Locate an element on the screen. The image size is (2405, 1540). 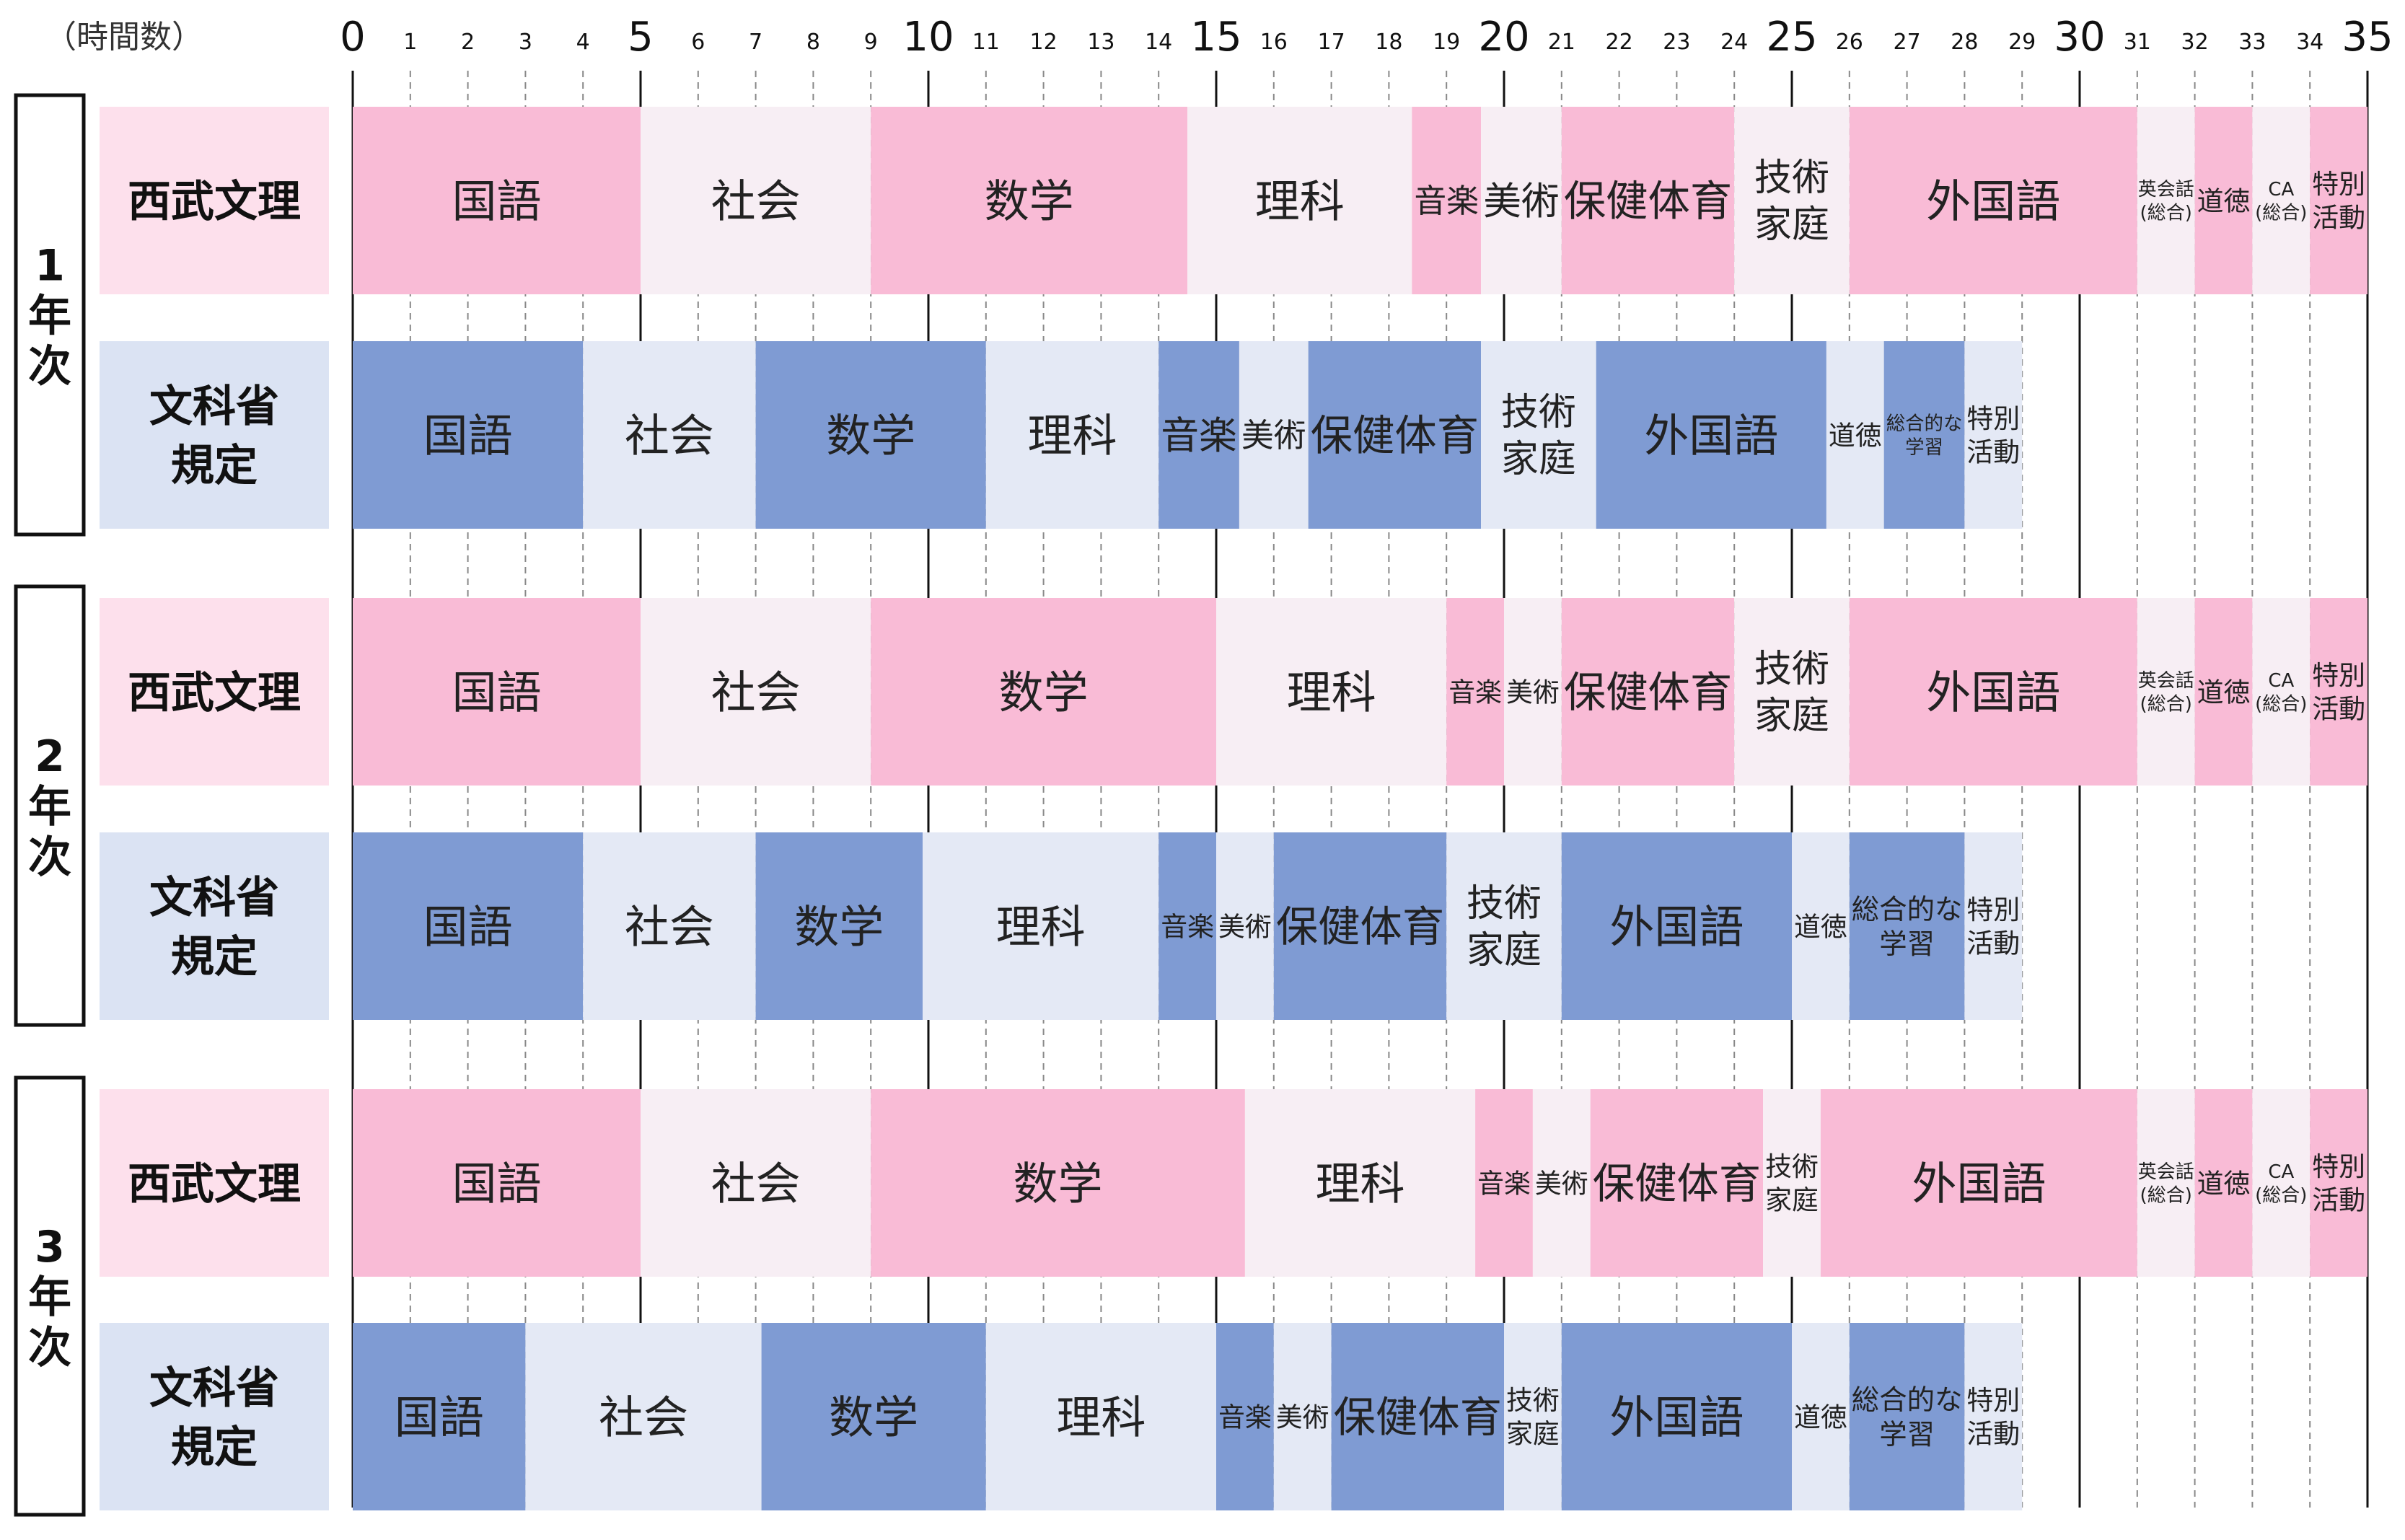
tick-label-minor: 3 is located at coordinates (525, 42).